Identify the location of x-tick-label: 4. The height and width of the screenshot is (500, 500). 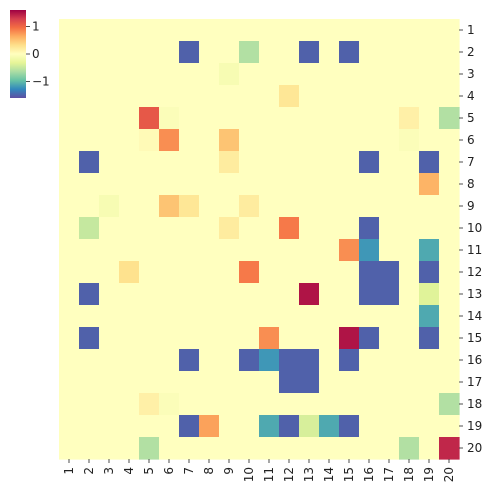
(129, 471).